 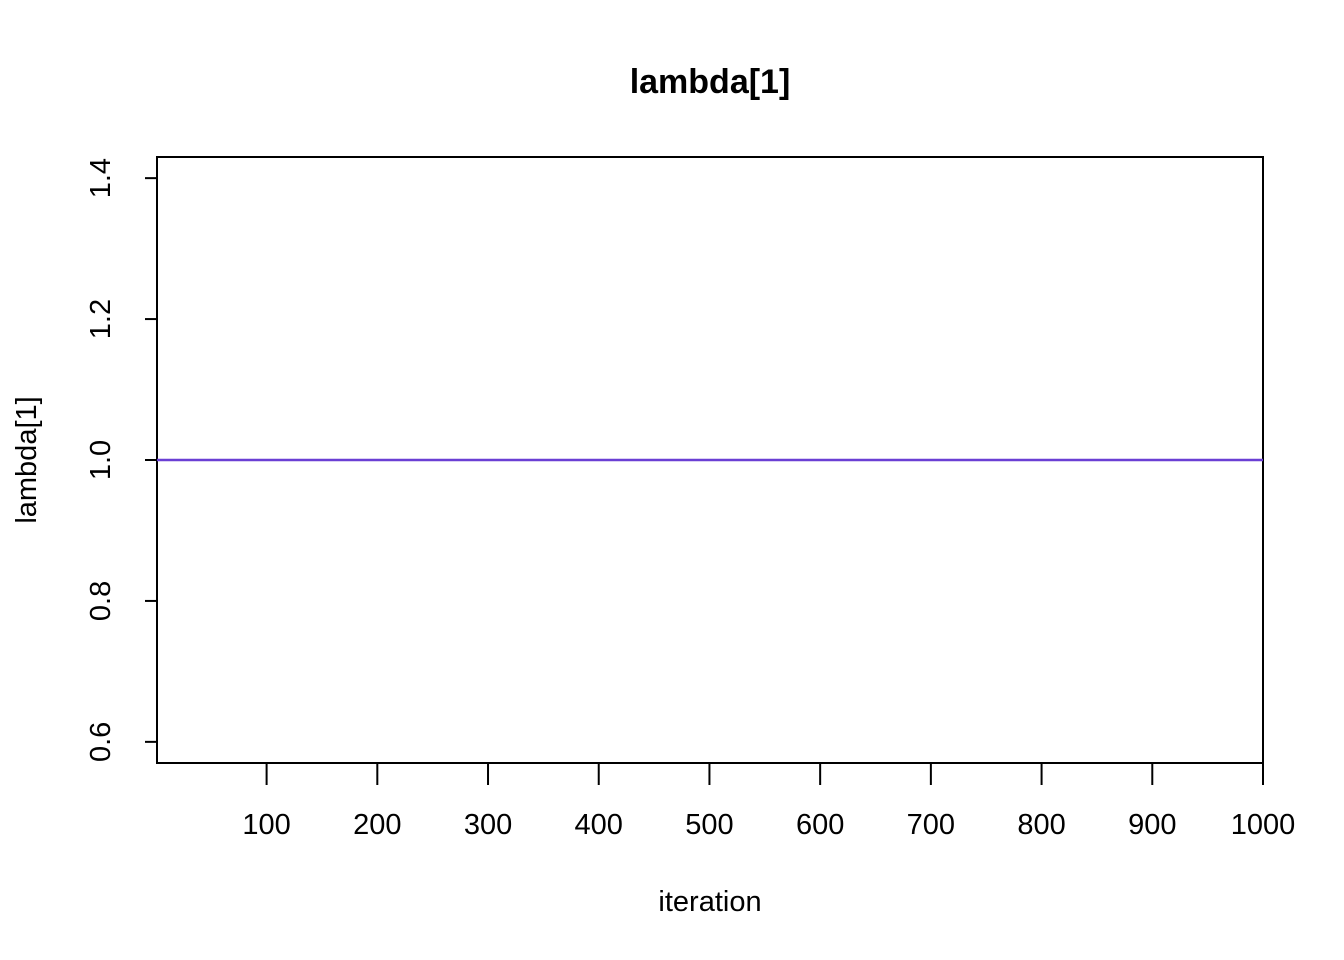 I want to click on y-tick-label: 1.2, so click(x=101, y=319).